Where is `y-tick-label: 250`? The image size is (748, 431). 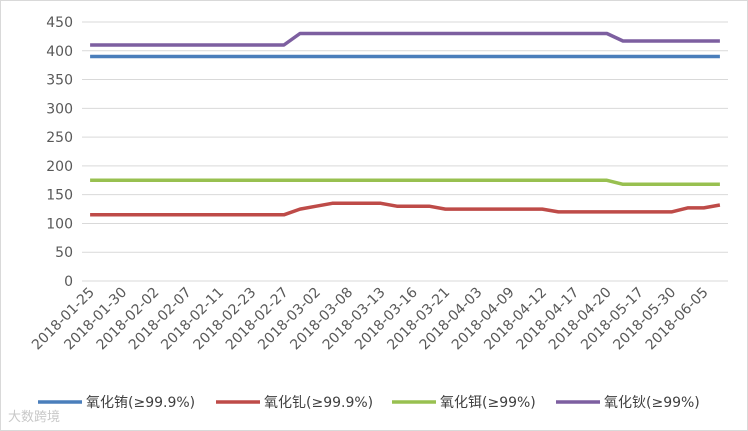 y-tick-label: 250 is located at coordinates (59, 138).